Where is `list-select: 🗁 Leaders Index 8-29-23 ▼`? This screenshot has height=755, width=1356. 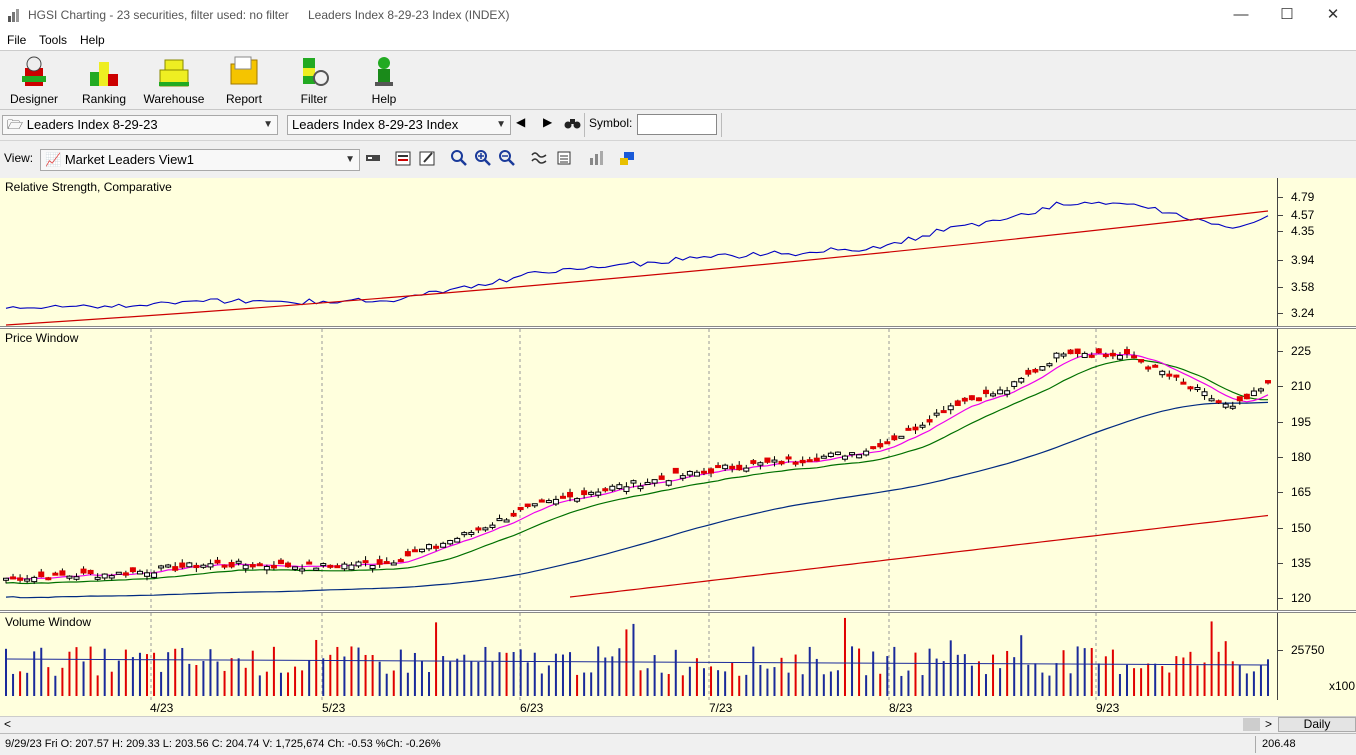 list-select: 🗁 Leaders Index 8-29-23 ▼ is located at coordinates (140, 125).